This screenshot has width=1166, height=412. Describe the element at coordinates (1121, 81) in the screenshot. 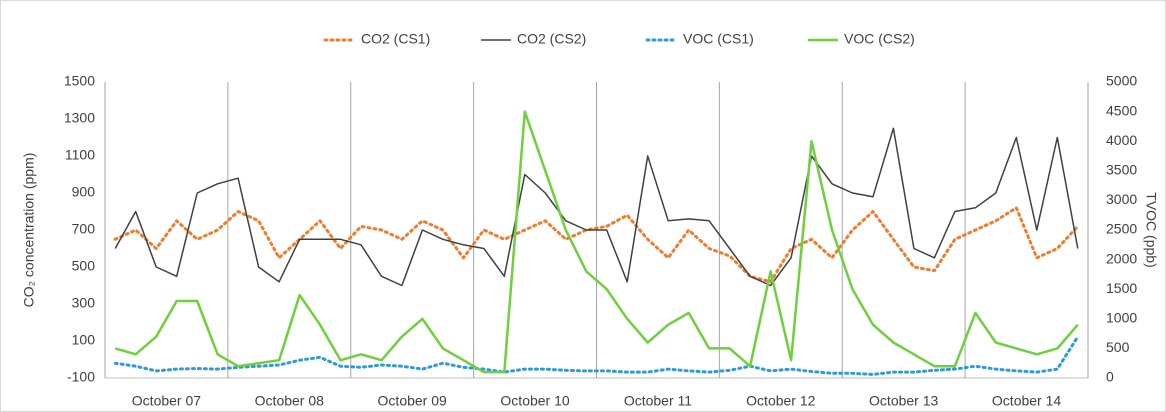

I see `y2-tick-label: 5000` at that location.